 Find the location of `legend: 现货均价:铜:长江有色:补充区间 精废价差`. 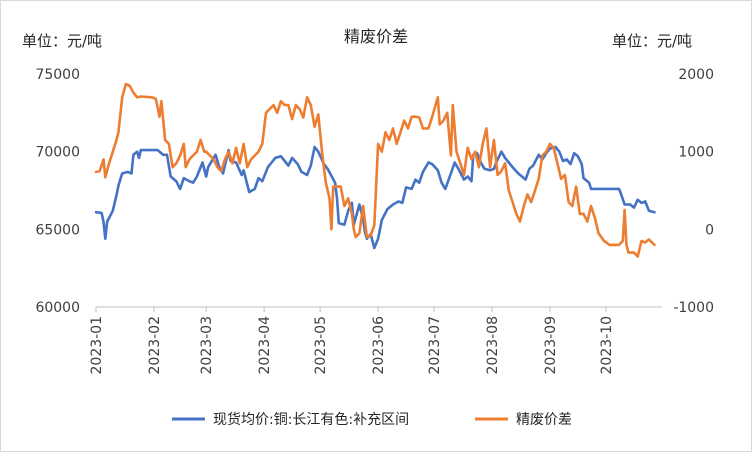

legend: 现货均价:铜:长江有色:补充区间 精废价差 is located at coordinates (372, 419).